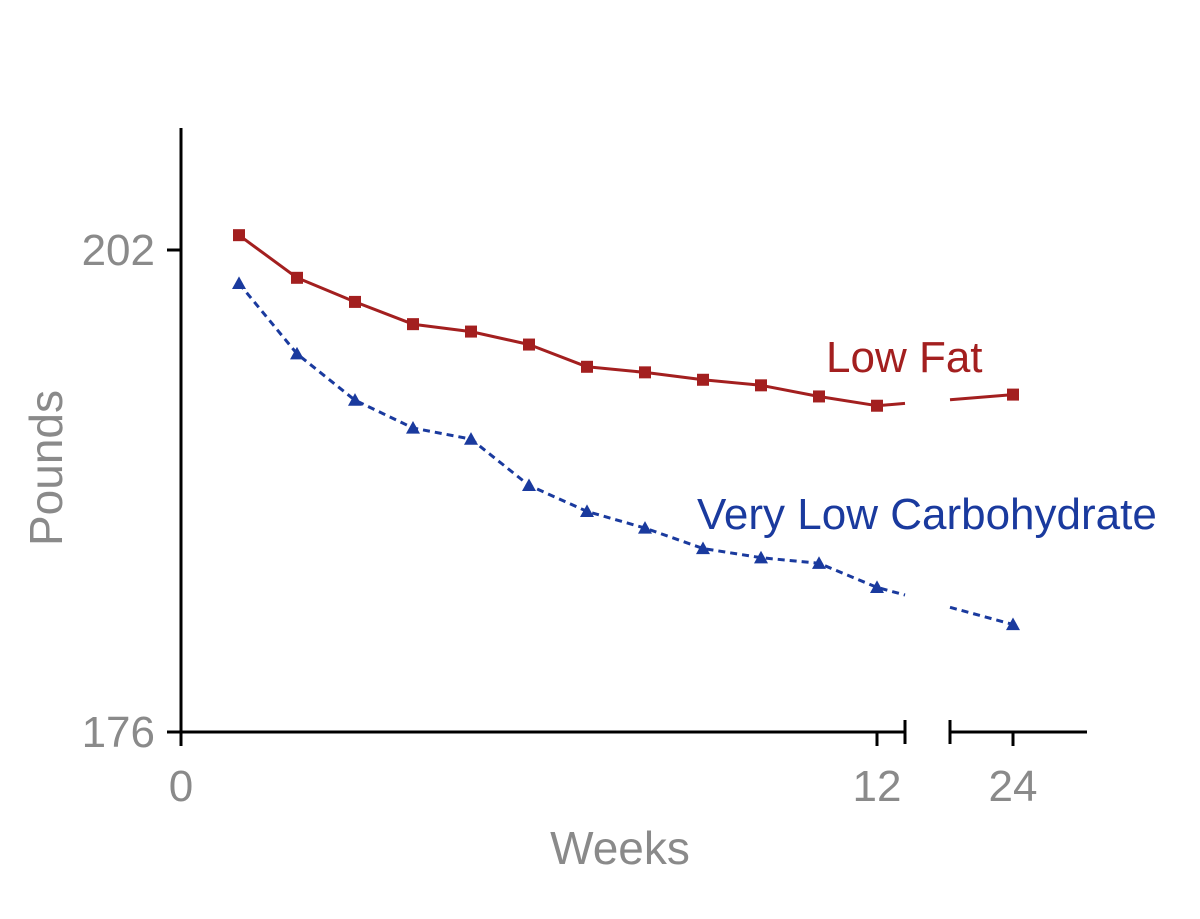 This screenshot has width=1200, height=919. Describe the element at coordinates (46, 468) in the screenshot. I see `y-axis-title: Pounds` at that location.